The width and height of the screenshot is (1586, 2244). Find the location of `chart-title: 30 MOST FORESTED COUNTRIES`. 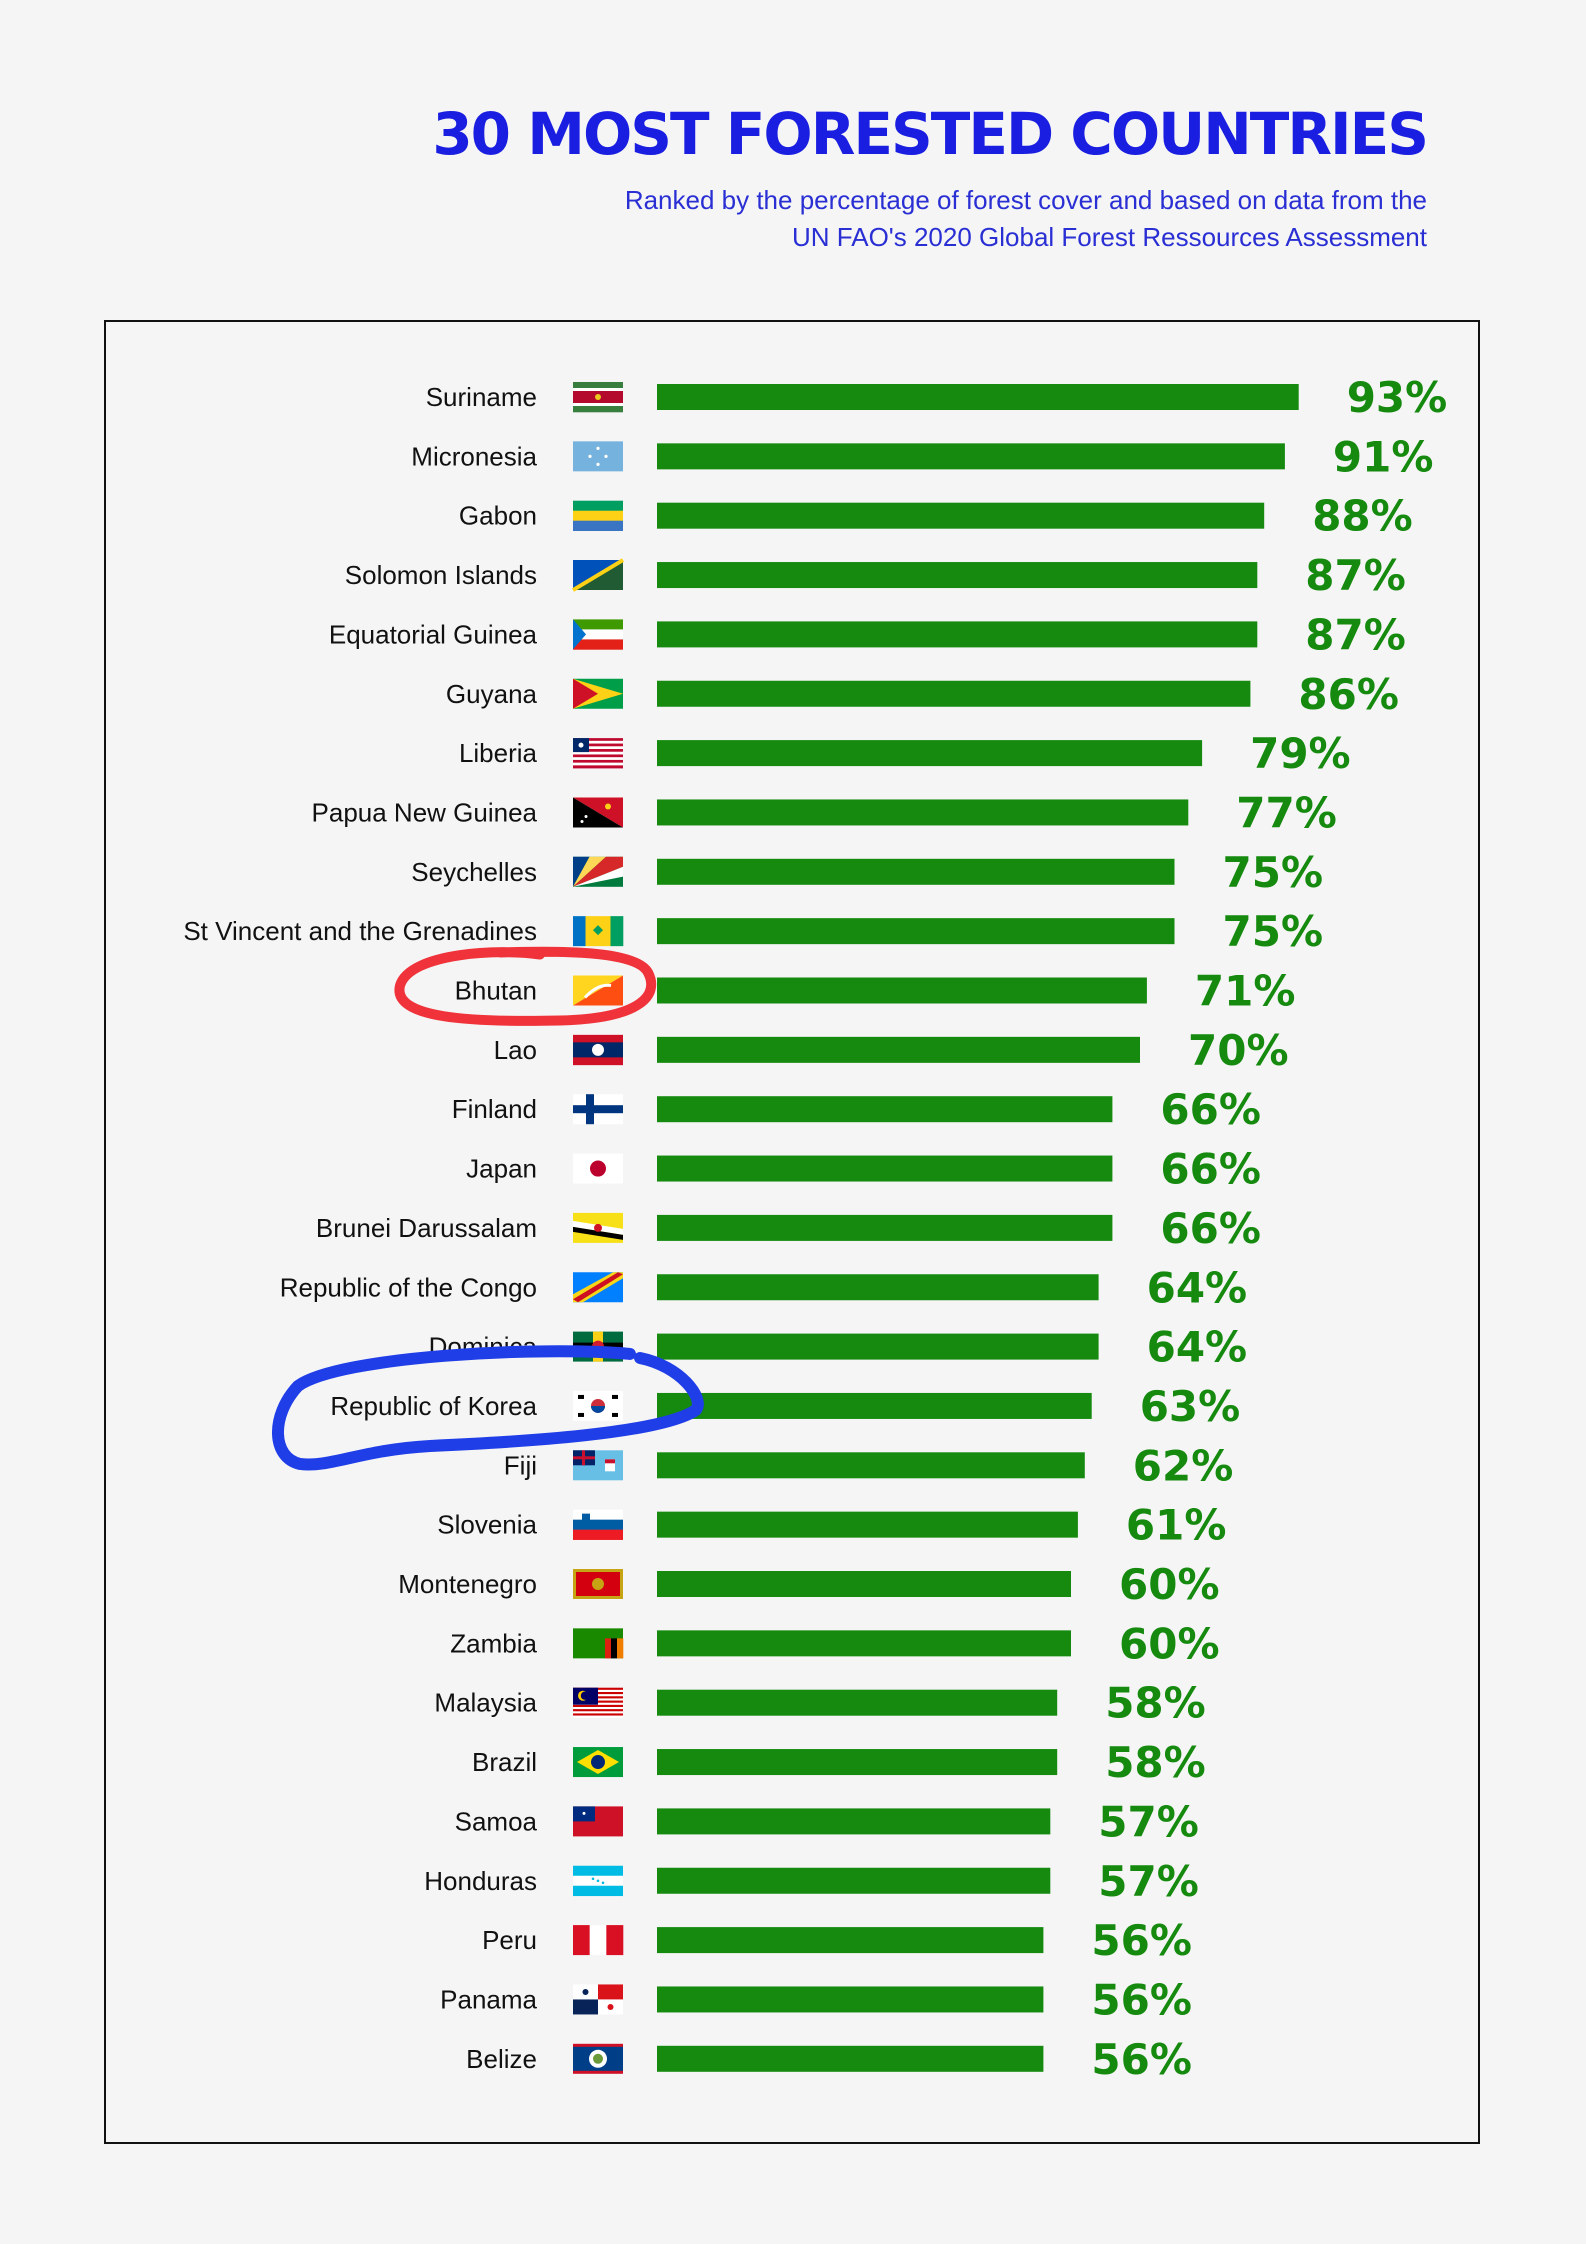

chart-title: 30 MOST FORESTED COUNTRIES is located at coordinates (930, 134).